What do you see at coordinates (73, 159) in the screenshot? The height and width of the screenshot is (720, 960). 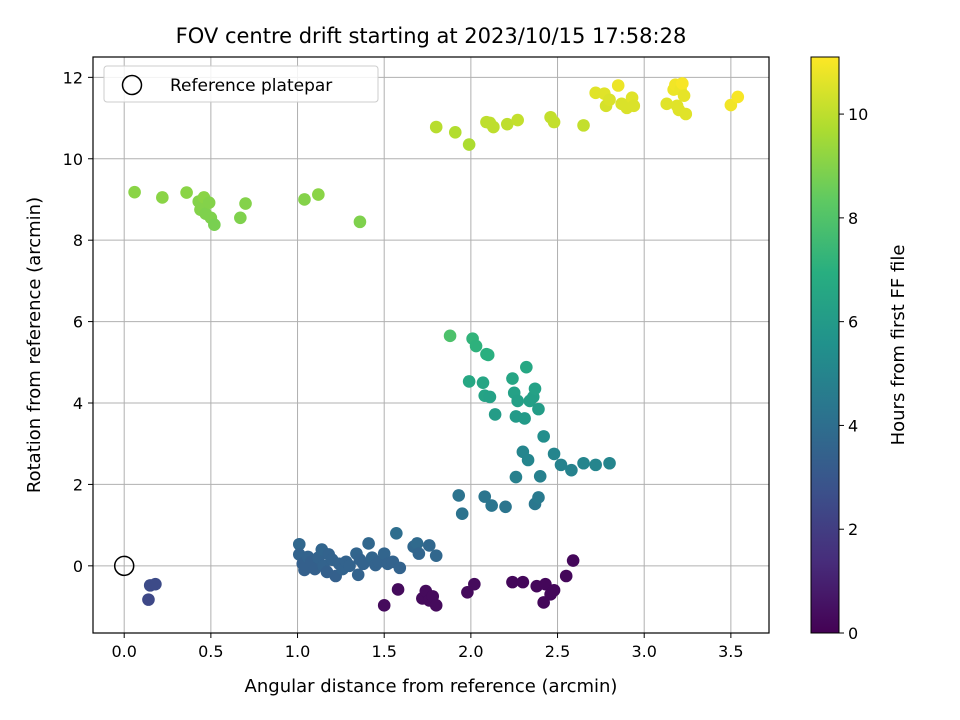 I see `y-tick-label: 10` at bounding box center [73, 159].